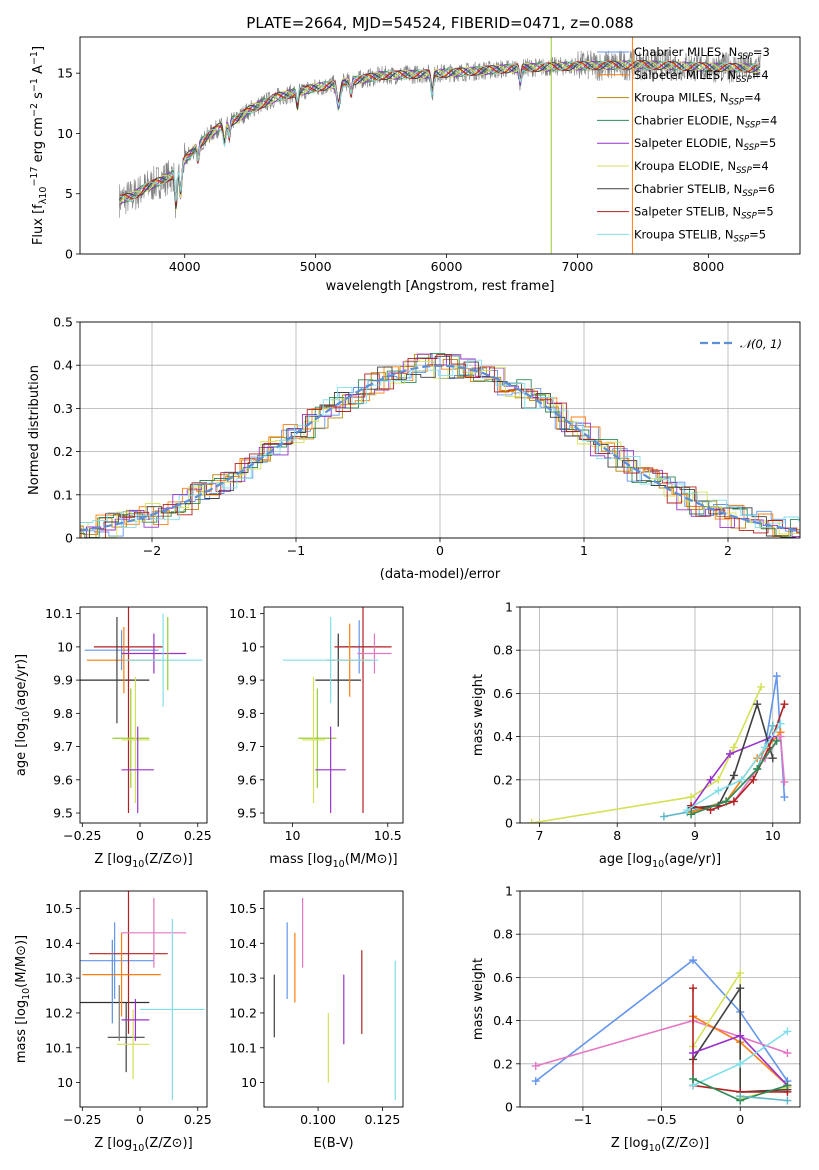 The height and width of the screenshot is (1170, 819). Describe the element at coordinates (383, 1119) in the screenshot. I see `x-tick-label: 0.125` at that location.